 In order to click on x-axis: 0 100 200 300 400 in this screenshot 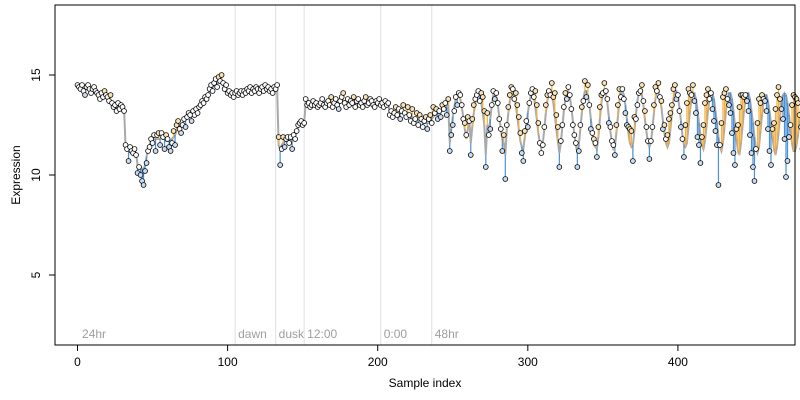, I will do `click(381, 356)`.